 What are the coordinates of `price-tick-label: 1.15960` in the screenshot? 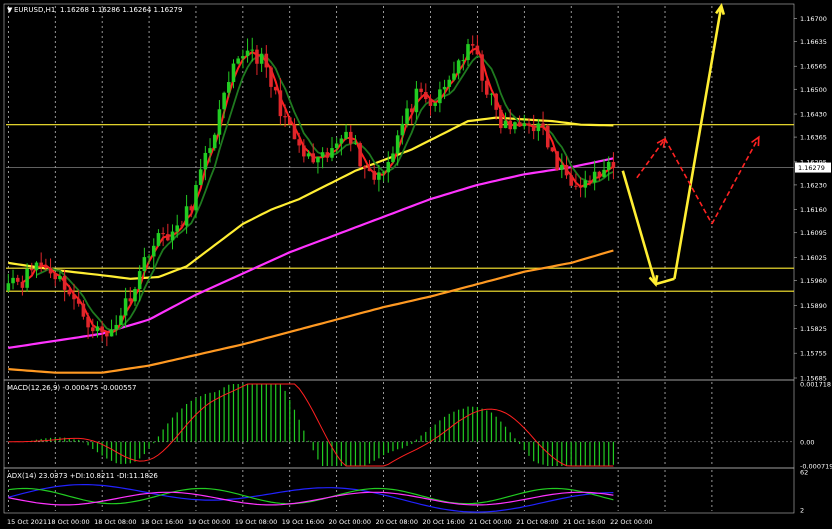 It's located at (813, 281).